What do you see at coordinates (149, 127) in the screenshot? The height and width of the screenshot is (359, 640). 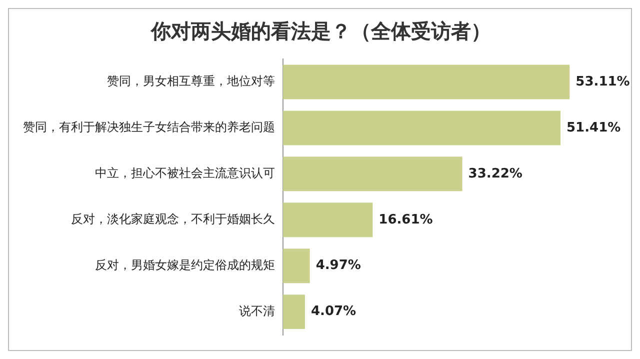 I see `y-tick-label: 赞同，有利于解决独生子女结合带来的养老问题` at bounding box center [149, 127].